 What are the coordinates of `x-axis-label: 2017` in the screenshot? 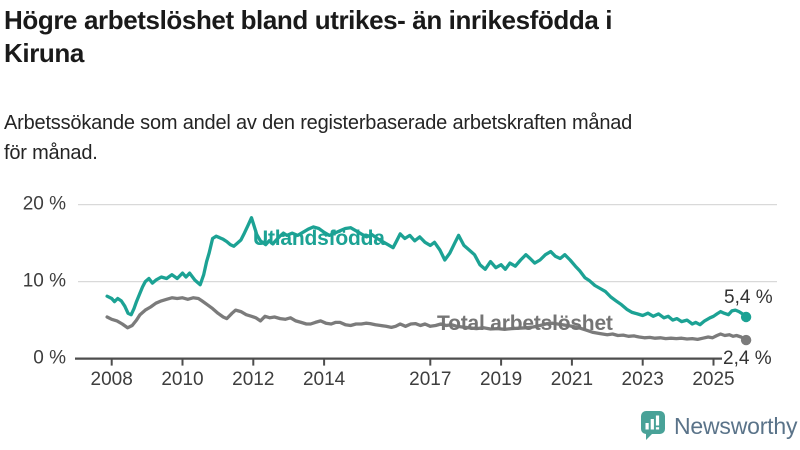 It's located at (430, 379).